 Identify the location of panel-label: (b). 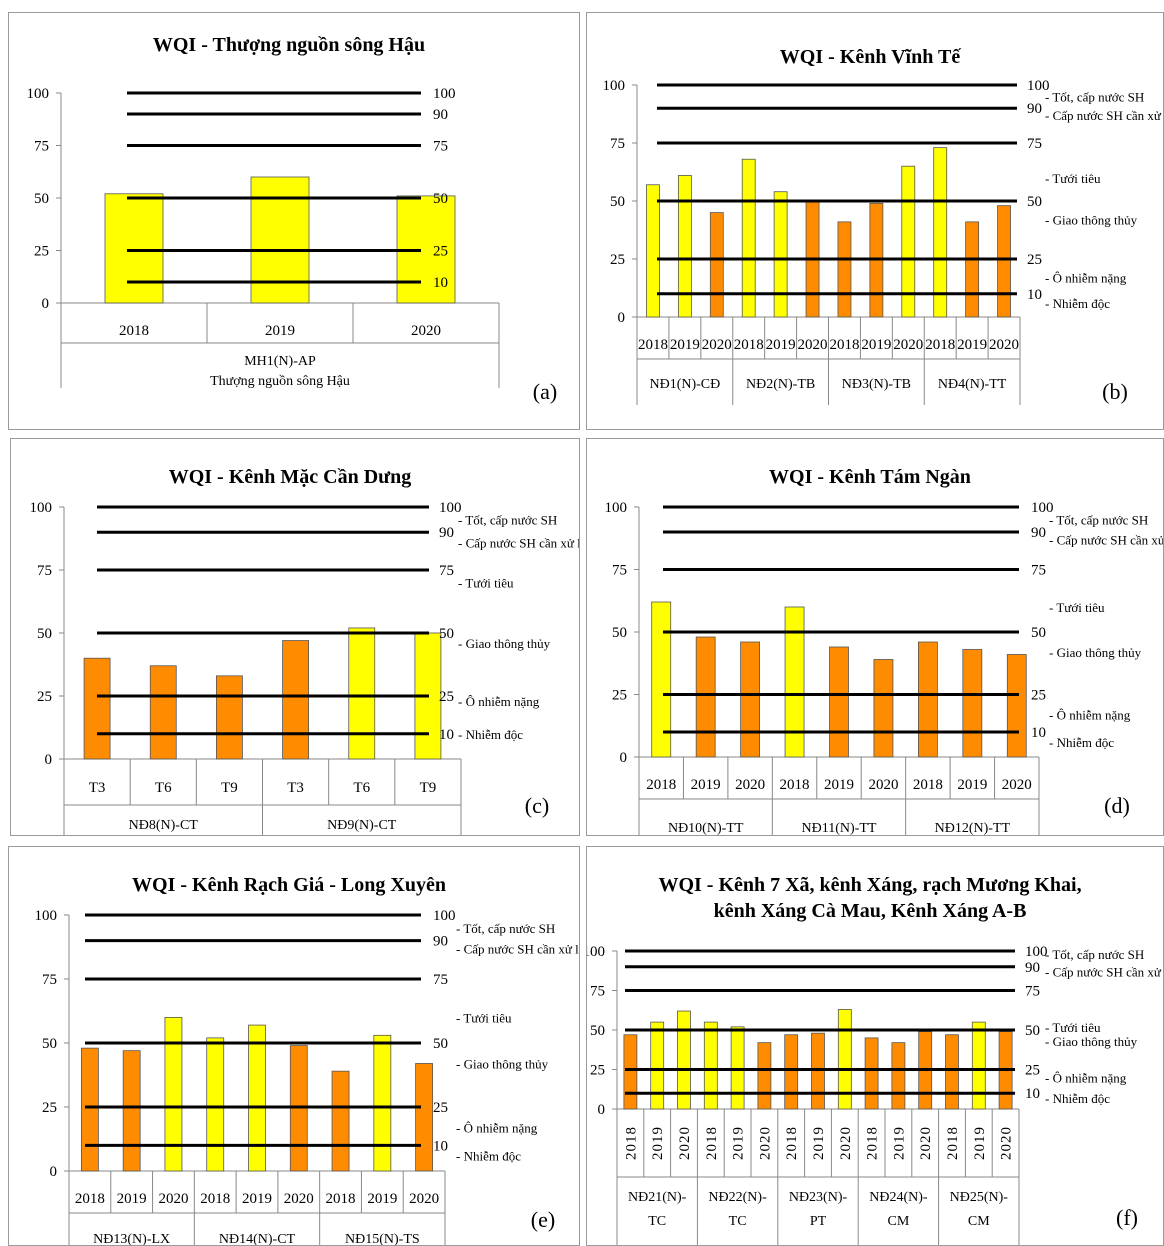
(1115, 391).